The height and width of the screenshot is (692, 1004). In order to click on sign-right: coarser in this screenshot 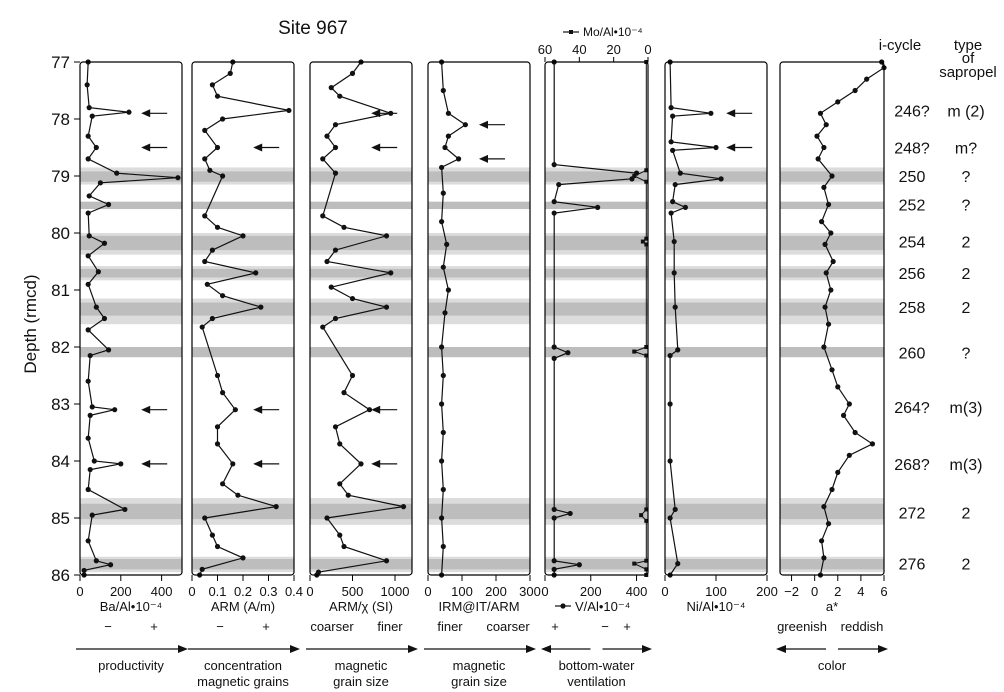, I will do `click(508, 626)`.